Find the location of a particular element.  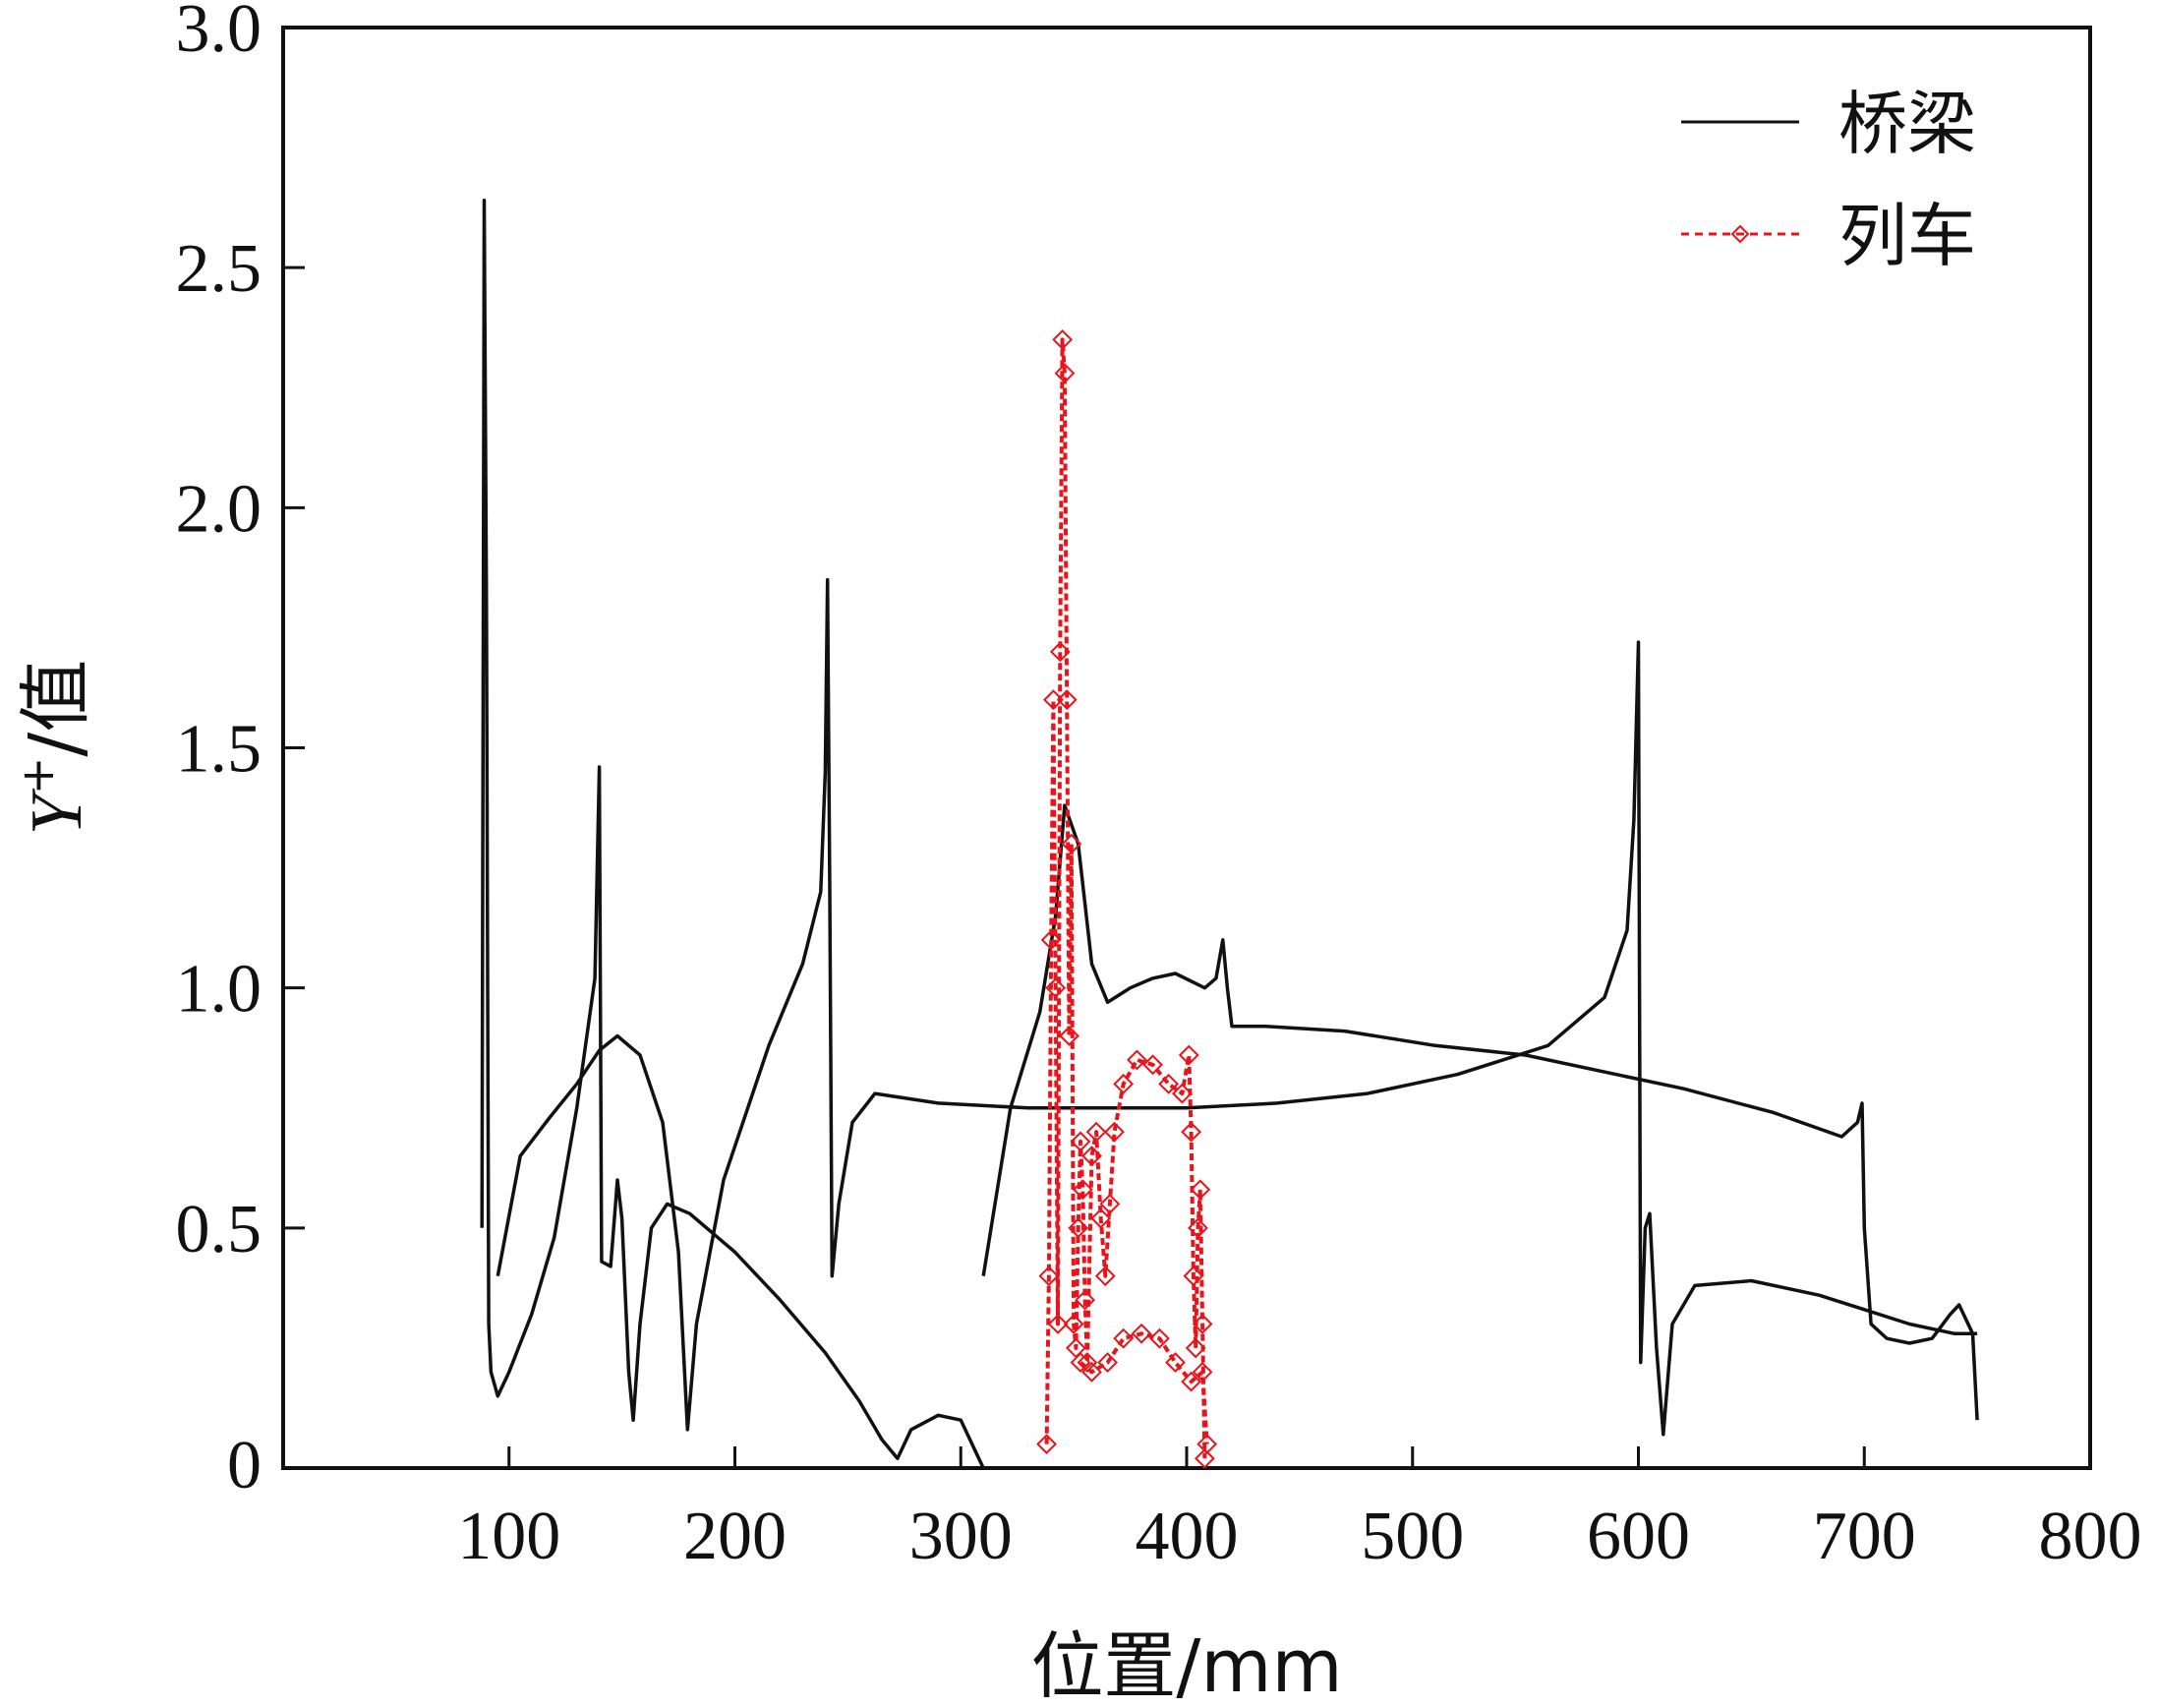

y-axis-title: Y+/值 is located at coordinates (54, 748).